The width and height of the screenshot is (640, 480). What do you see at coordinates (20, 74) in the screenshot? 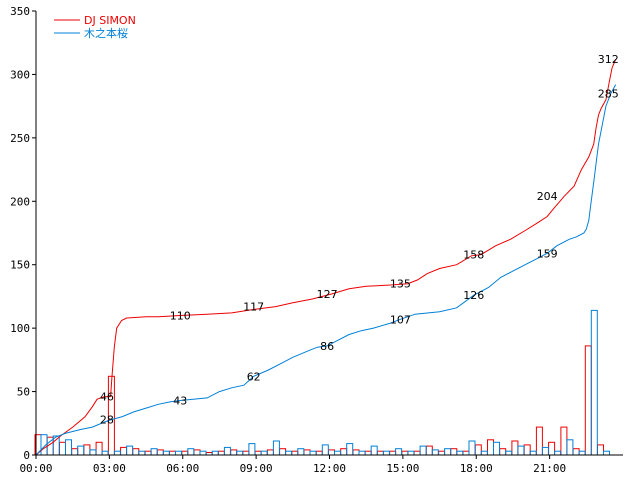
I see `y-tick-label-6: 300` at bounding box center [20, 74].